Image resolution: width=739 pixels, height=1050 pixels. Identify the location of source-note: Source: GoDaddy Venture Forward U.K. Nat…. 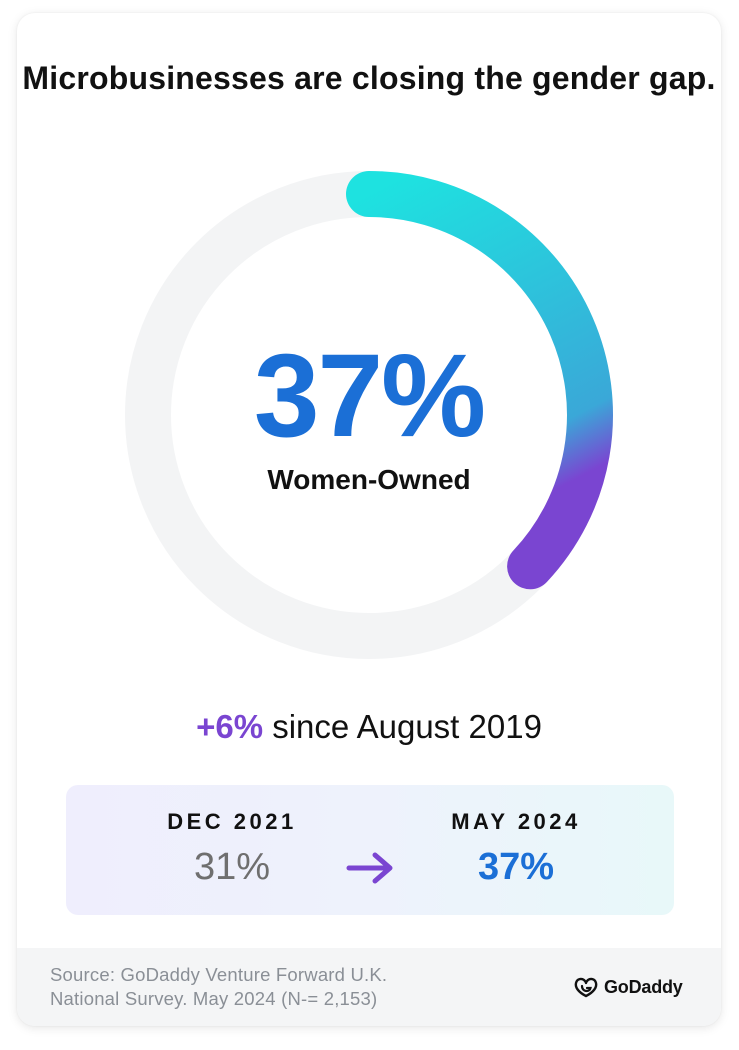
(218, 987).